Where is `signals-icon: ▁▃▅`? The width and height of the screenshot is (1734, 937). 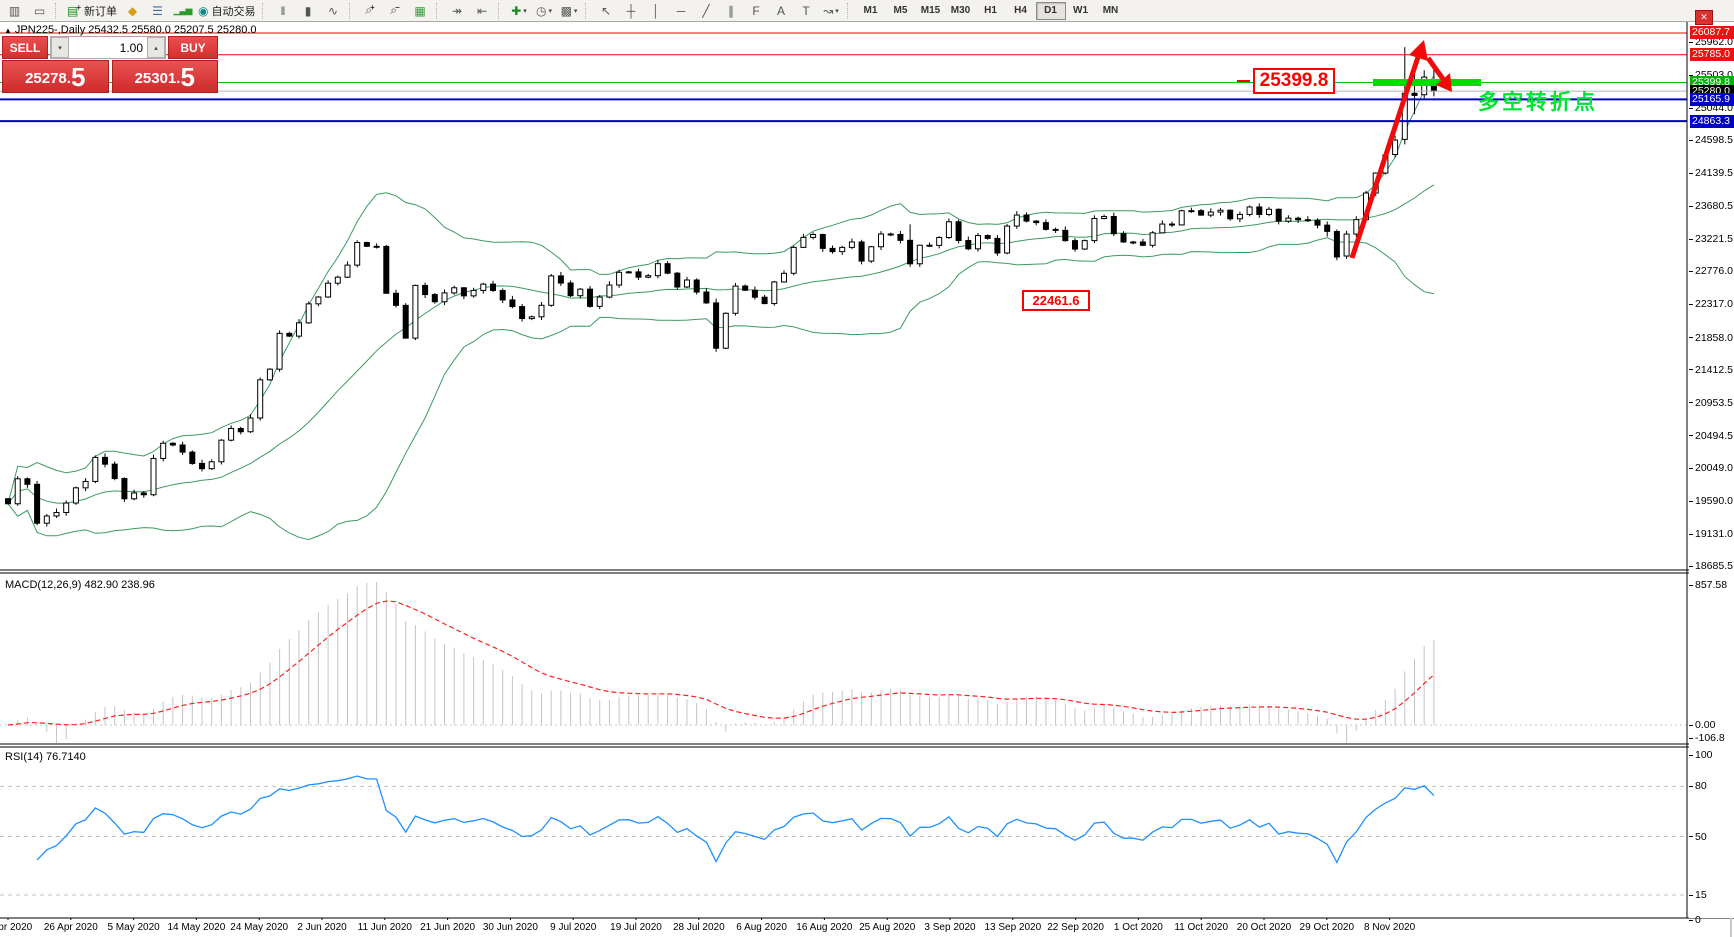 signals-icon: ▁▃▅ is located at coordinates (183, 10).